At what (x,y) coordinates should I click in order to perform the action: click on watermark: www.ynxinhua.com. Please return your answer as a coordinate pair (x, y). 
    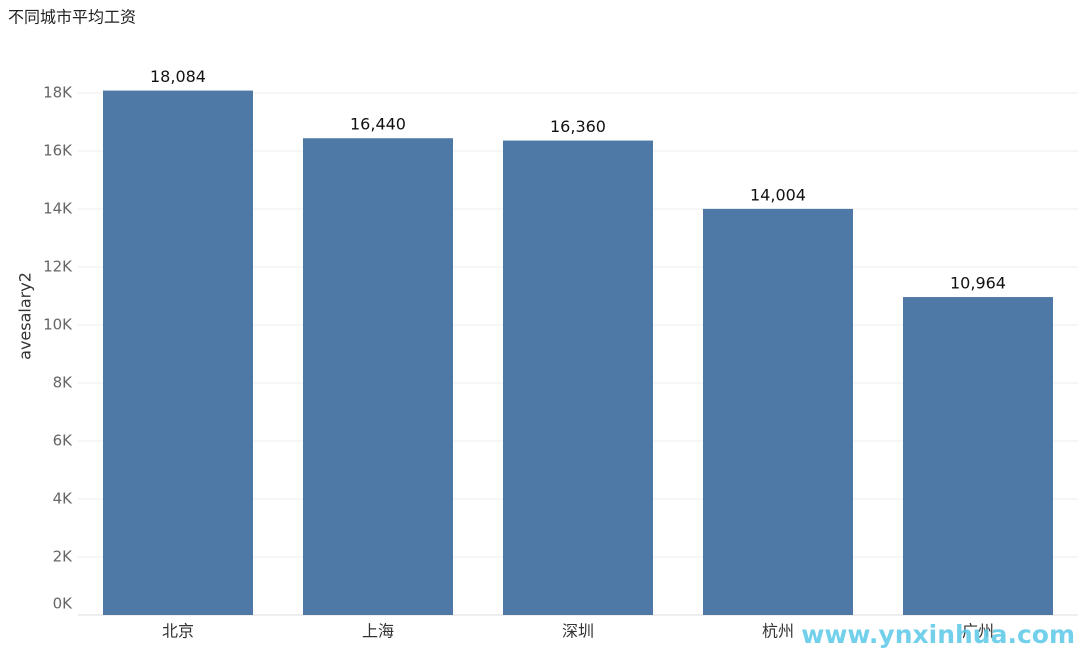
    Looking at the image, I should click on (938, 634).